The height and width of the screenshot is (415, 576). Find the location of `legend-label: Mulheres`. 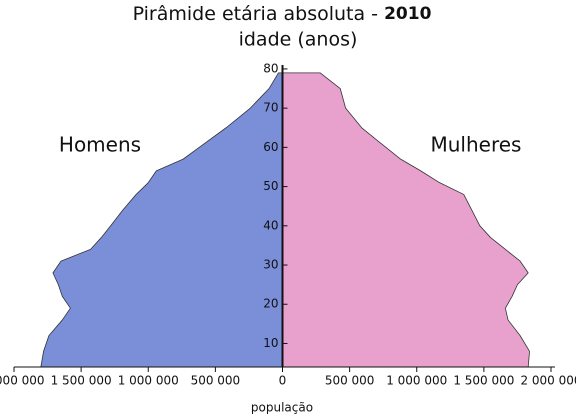

legend-label: Mulheres is located at coordinates (476, 145).